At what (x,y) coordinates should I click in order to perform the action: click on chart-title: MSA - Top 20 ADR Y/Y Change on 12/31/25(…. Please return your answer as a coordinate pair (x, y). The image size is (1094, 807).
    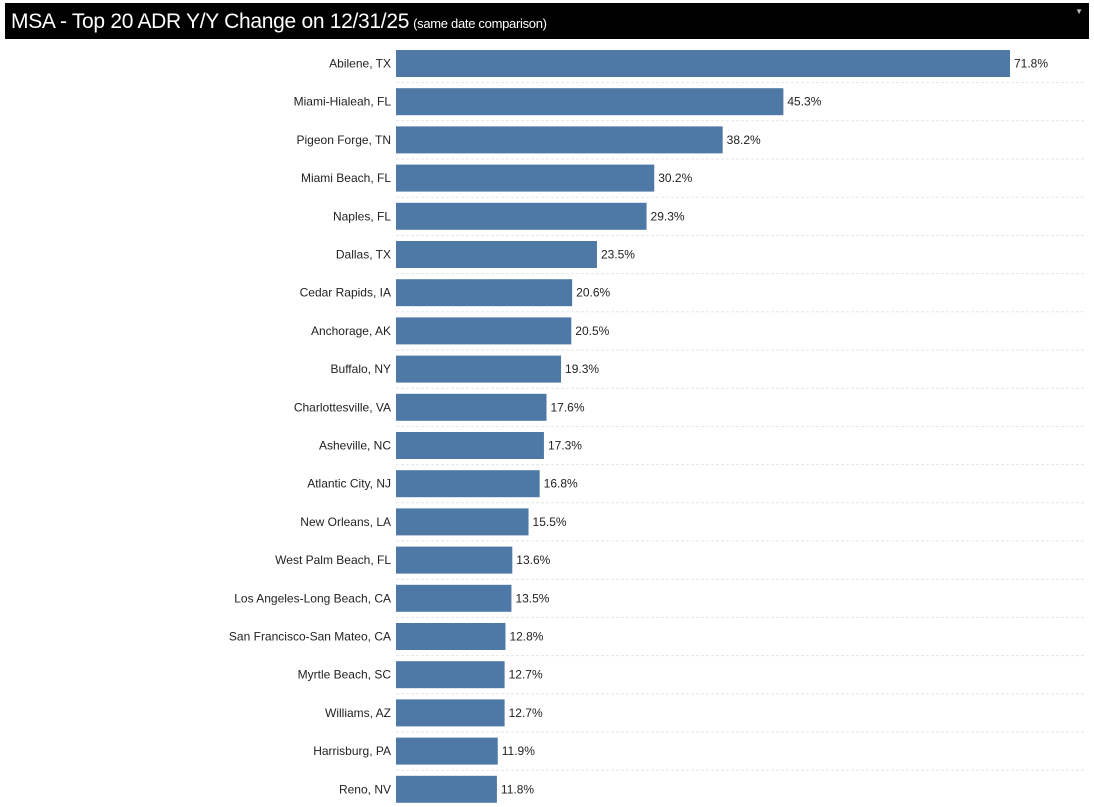
    Looking at the image, I should click on (279, 22).